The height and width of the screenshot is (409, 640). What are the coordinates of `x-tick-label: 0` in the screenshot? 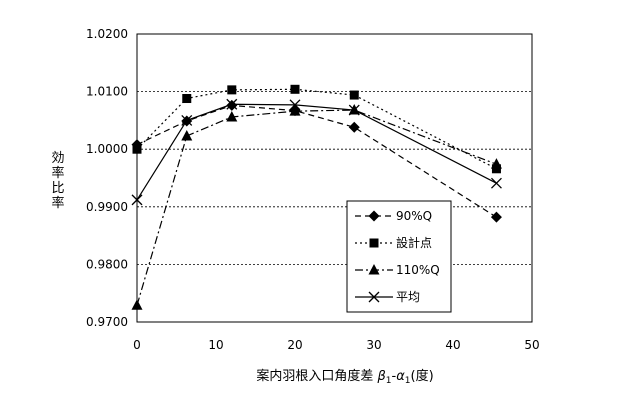 It's located at (137, 345).